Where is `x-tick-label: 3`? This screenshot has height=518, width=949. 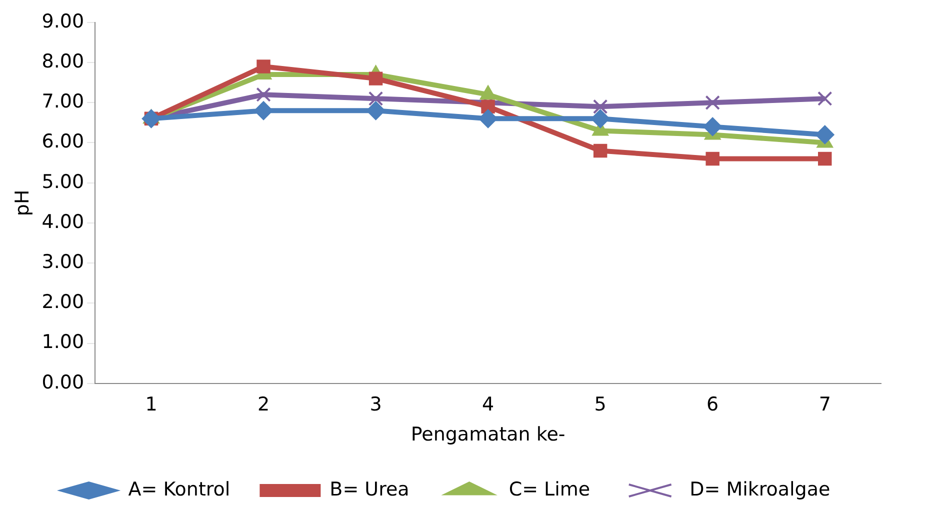
x-tick-label: 3 is located at coordinates (376, 405).